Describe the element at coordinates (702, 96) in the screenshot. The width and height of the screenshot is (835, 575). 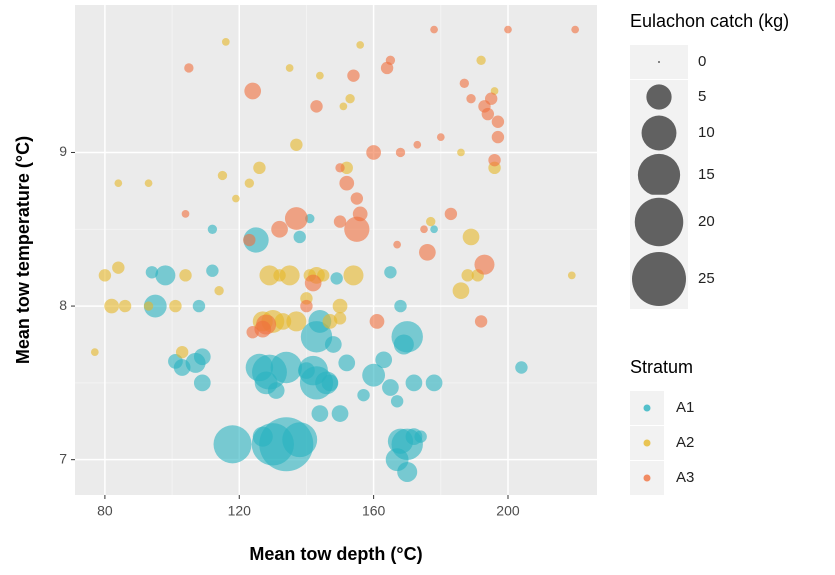
I see `legend-label: 5` at that location.